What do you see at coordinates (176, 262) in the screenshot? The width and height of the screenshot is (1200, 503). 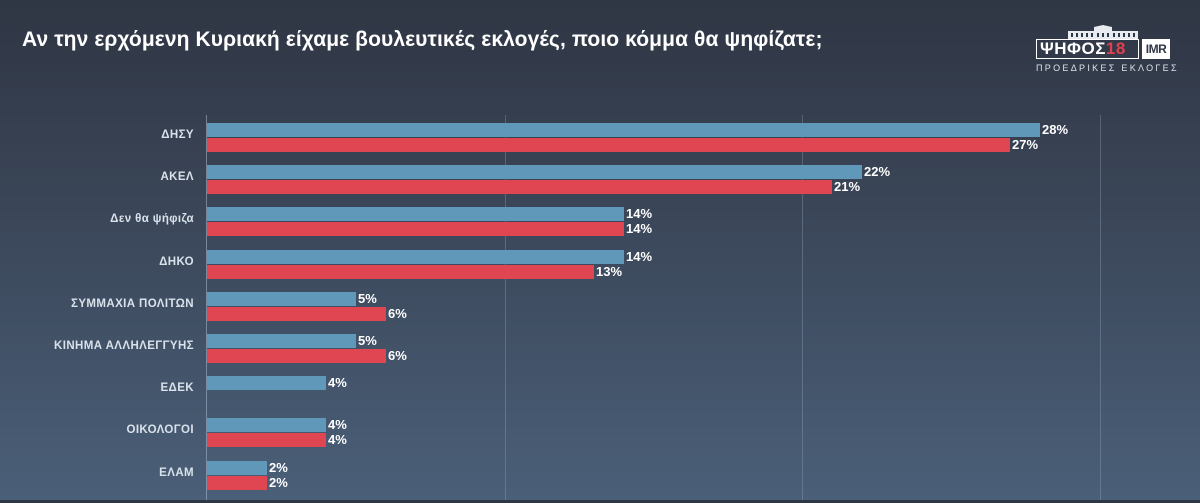 I see `category-label: ΔΗΚΟ` at bounding box center [176, 262].